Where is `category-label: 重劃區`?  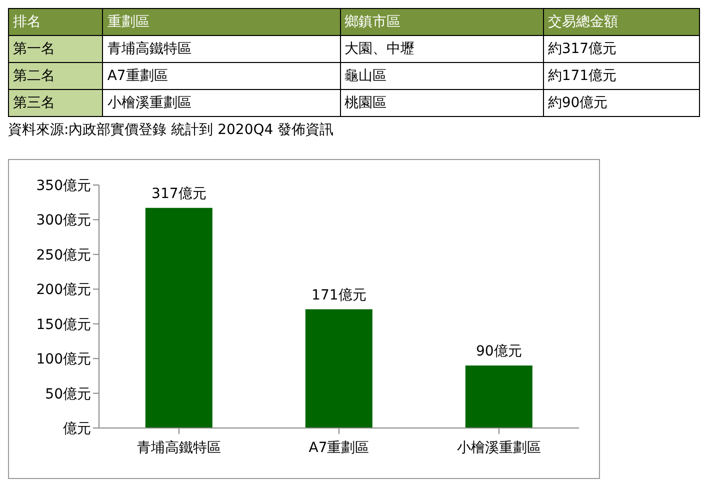
category-label: 重劃區 is located at coordinates (221, 22).